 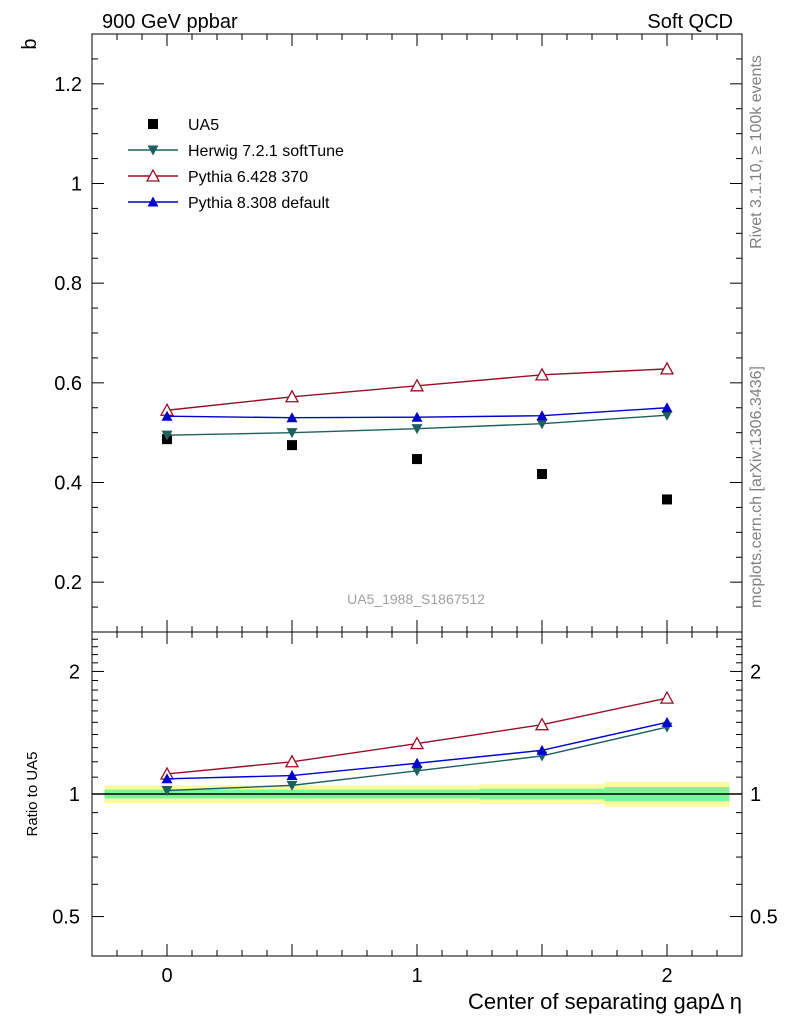 What do you see at coordinates (68, 384) in the screenshot?
I see `y-tick-label: 0.6` at bounding box center [68, 384].